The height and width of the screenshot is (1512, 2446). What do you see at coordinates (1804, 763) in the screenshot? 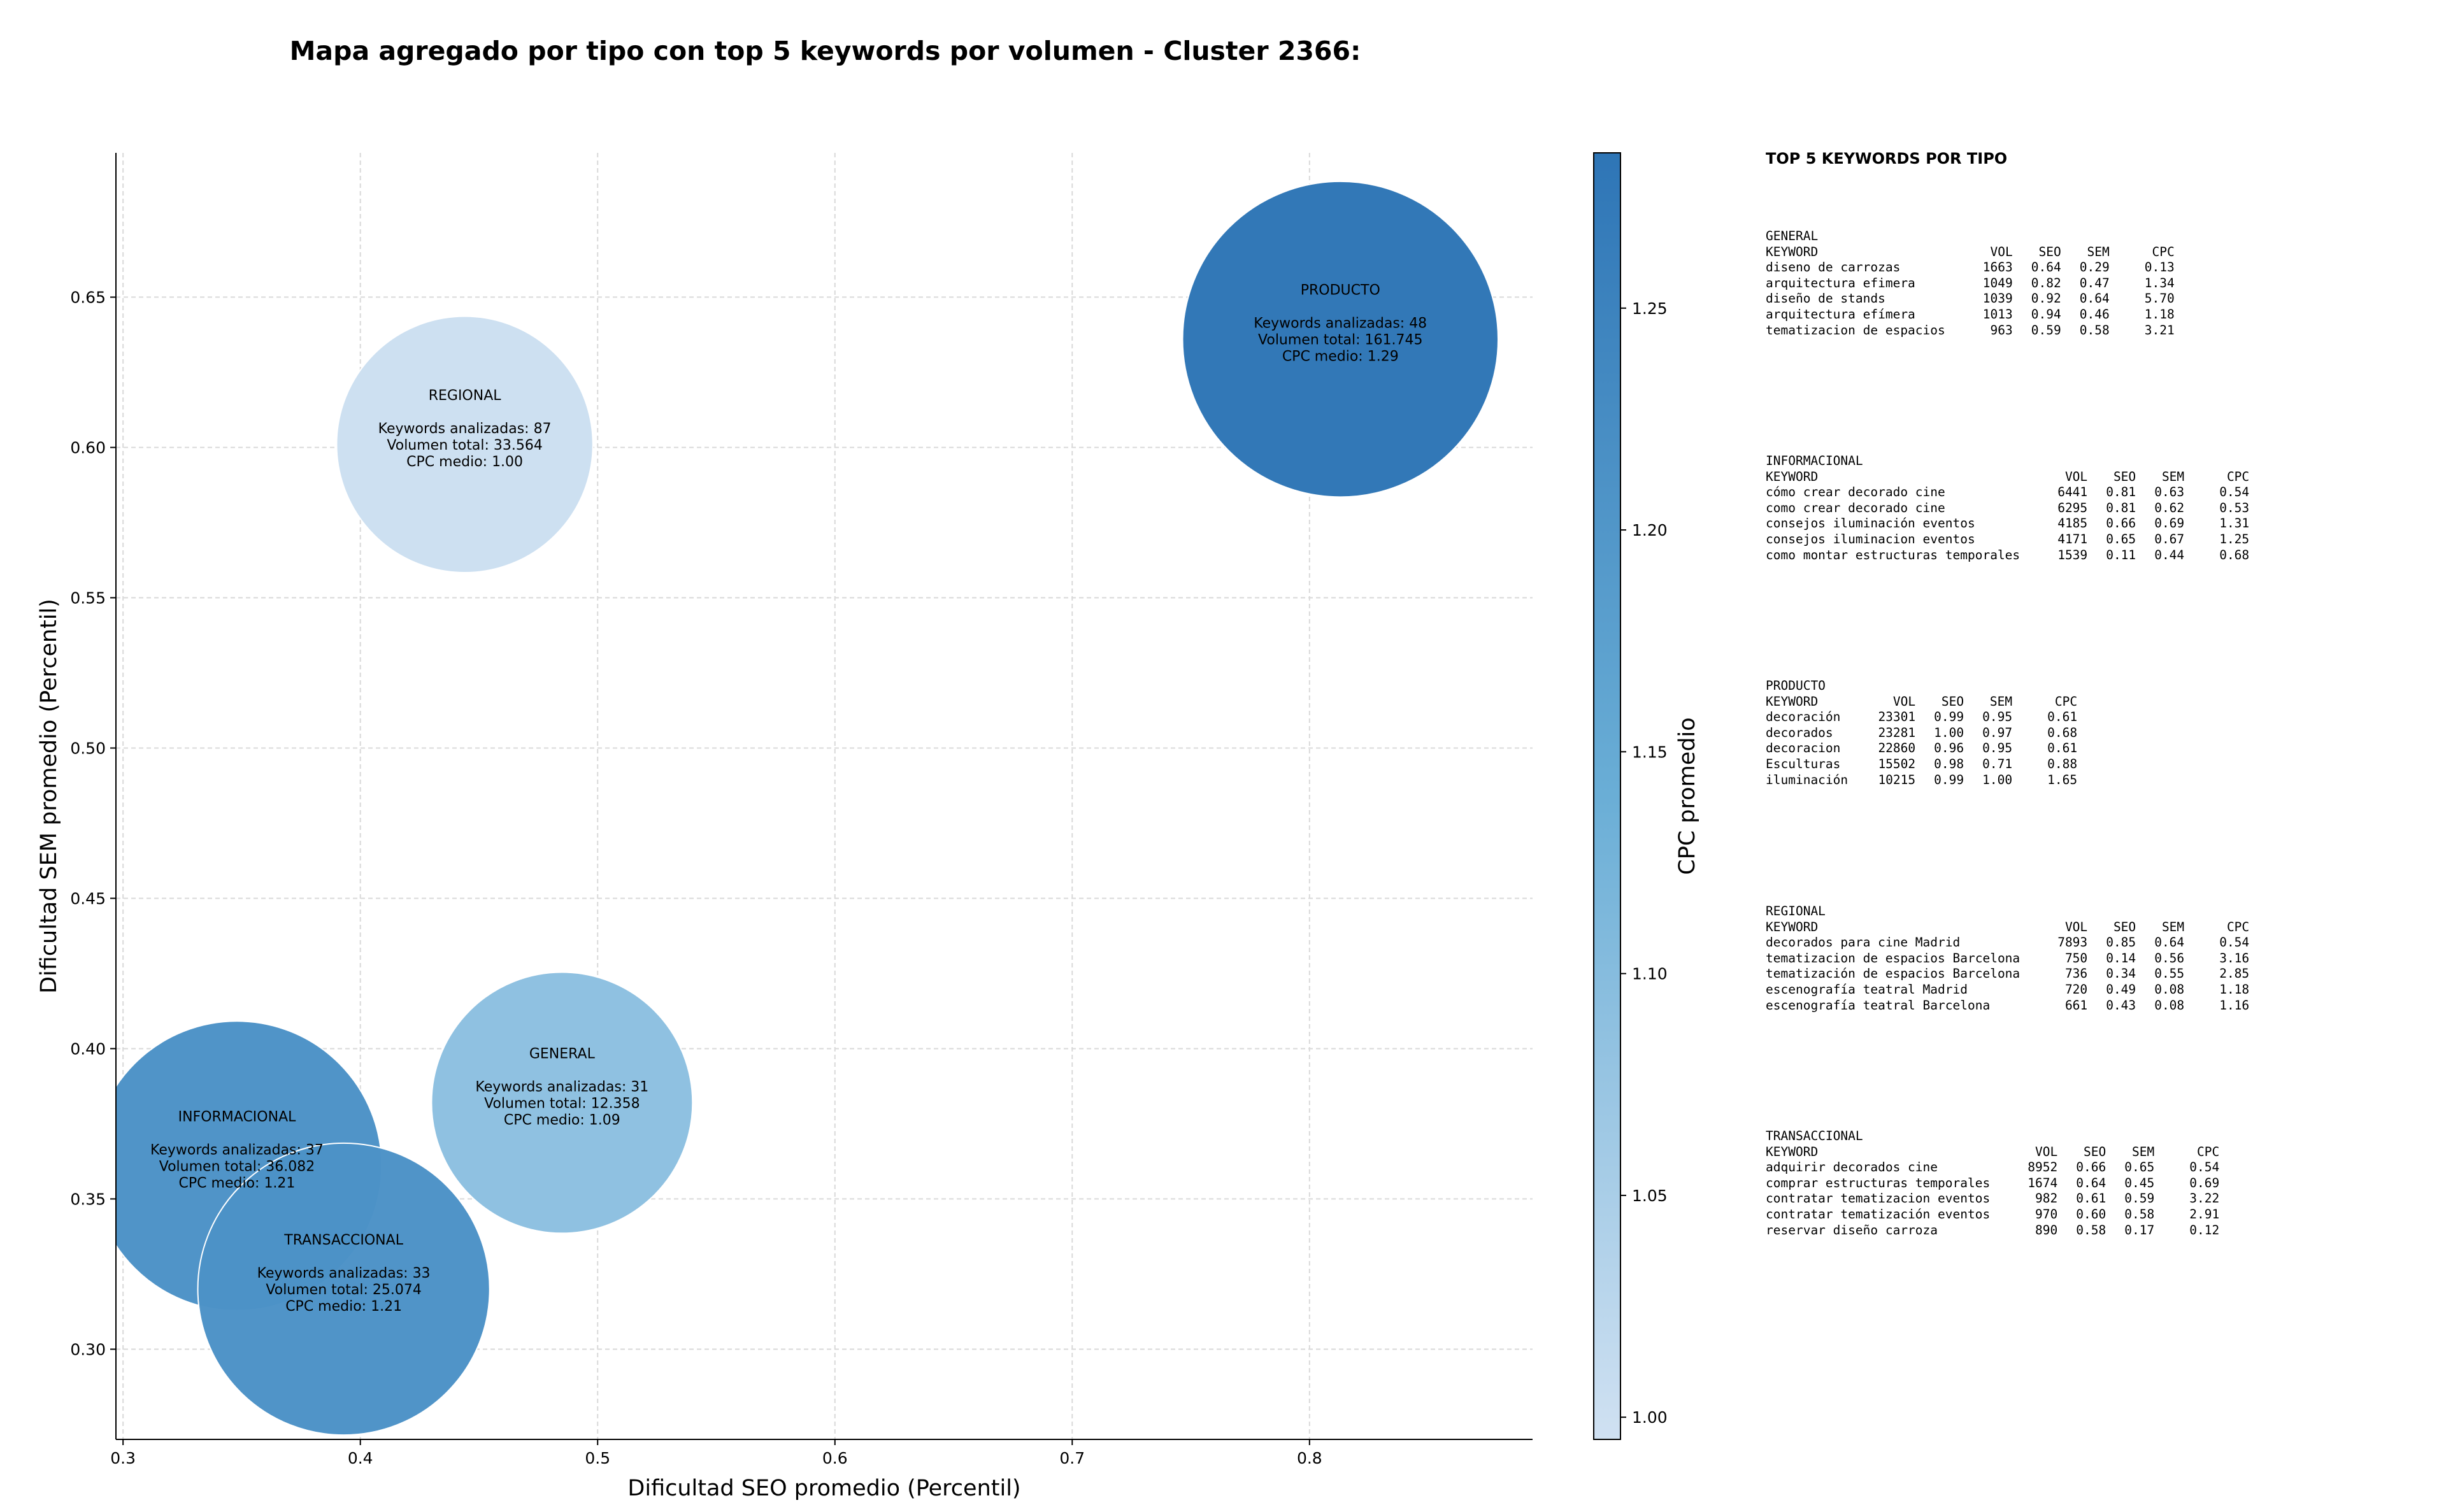
I see `cell-keyword: Esculturas` at bounding box center [1804, 763].